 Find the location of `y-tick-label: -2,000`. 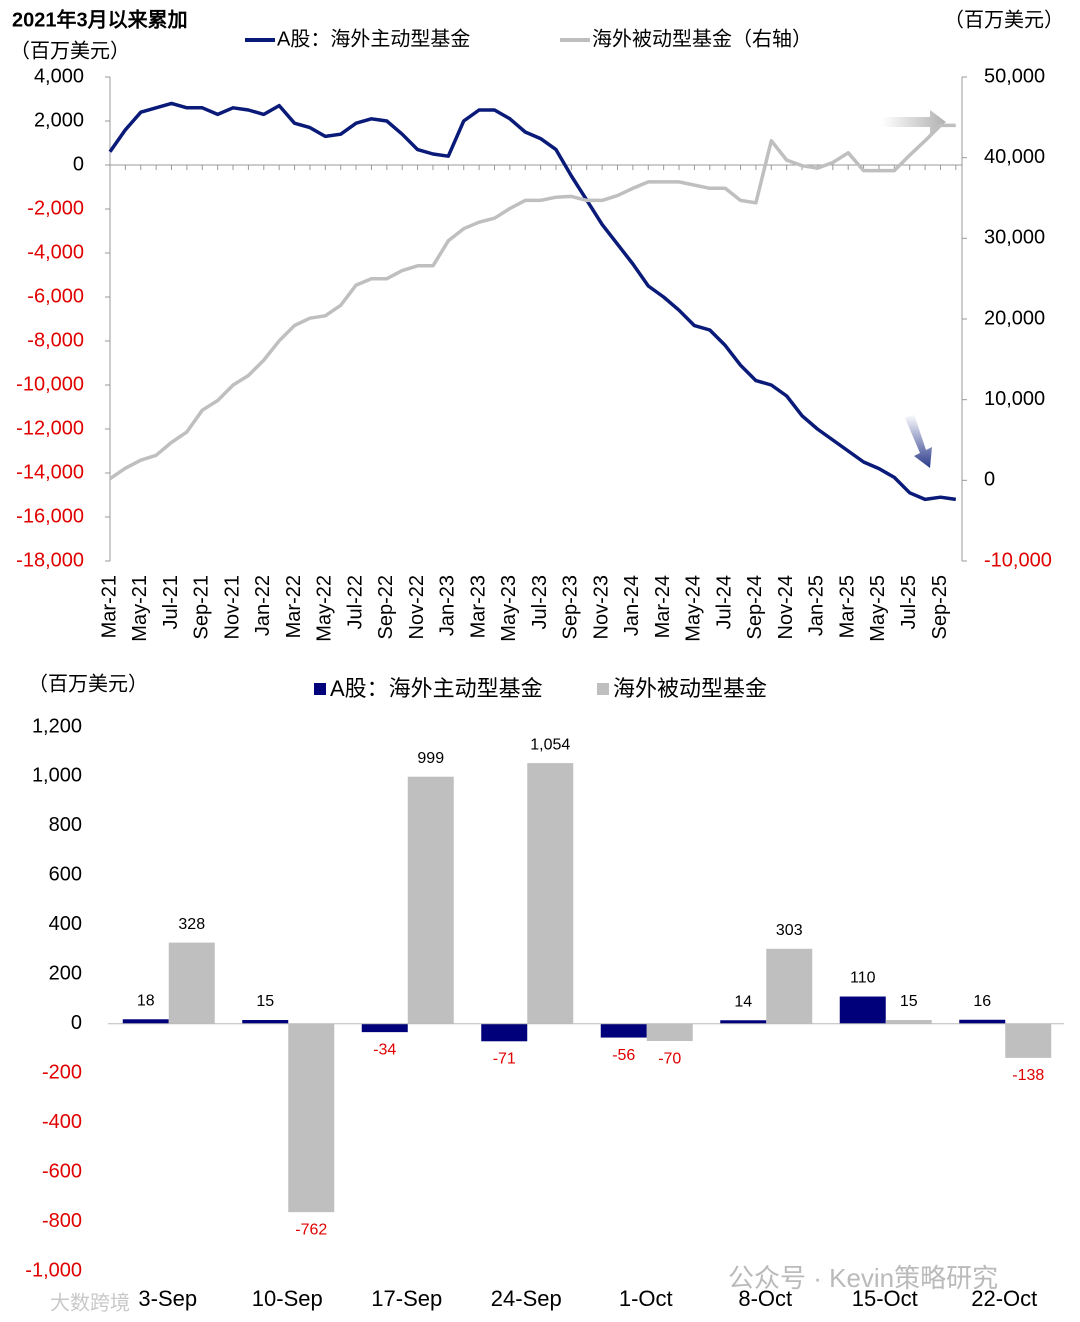

y-tick-label: -2,000 is located at coordinates (55, 208).